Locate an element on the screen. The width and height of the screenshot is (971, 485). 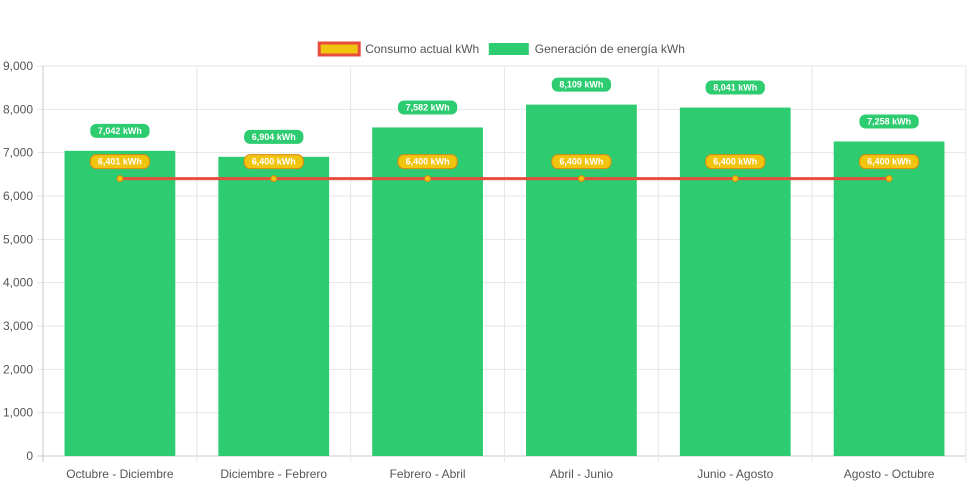
legend-item-consumo-label: Consumo actual kWh is located at coordinates (422, 49).